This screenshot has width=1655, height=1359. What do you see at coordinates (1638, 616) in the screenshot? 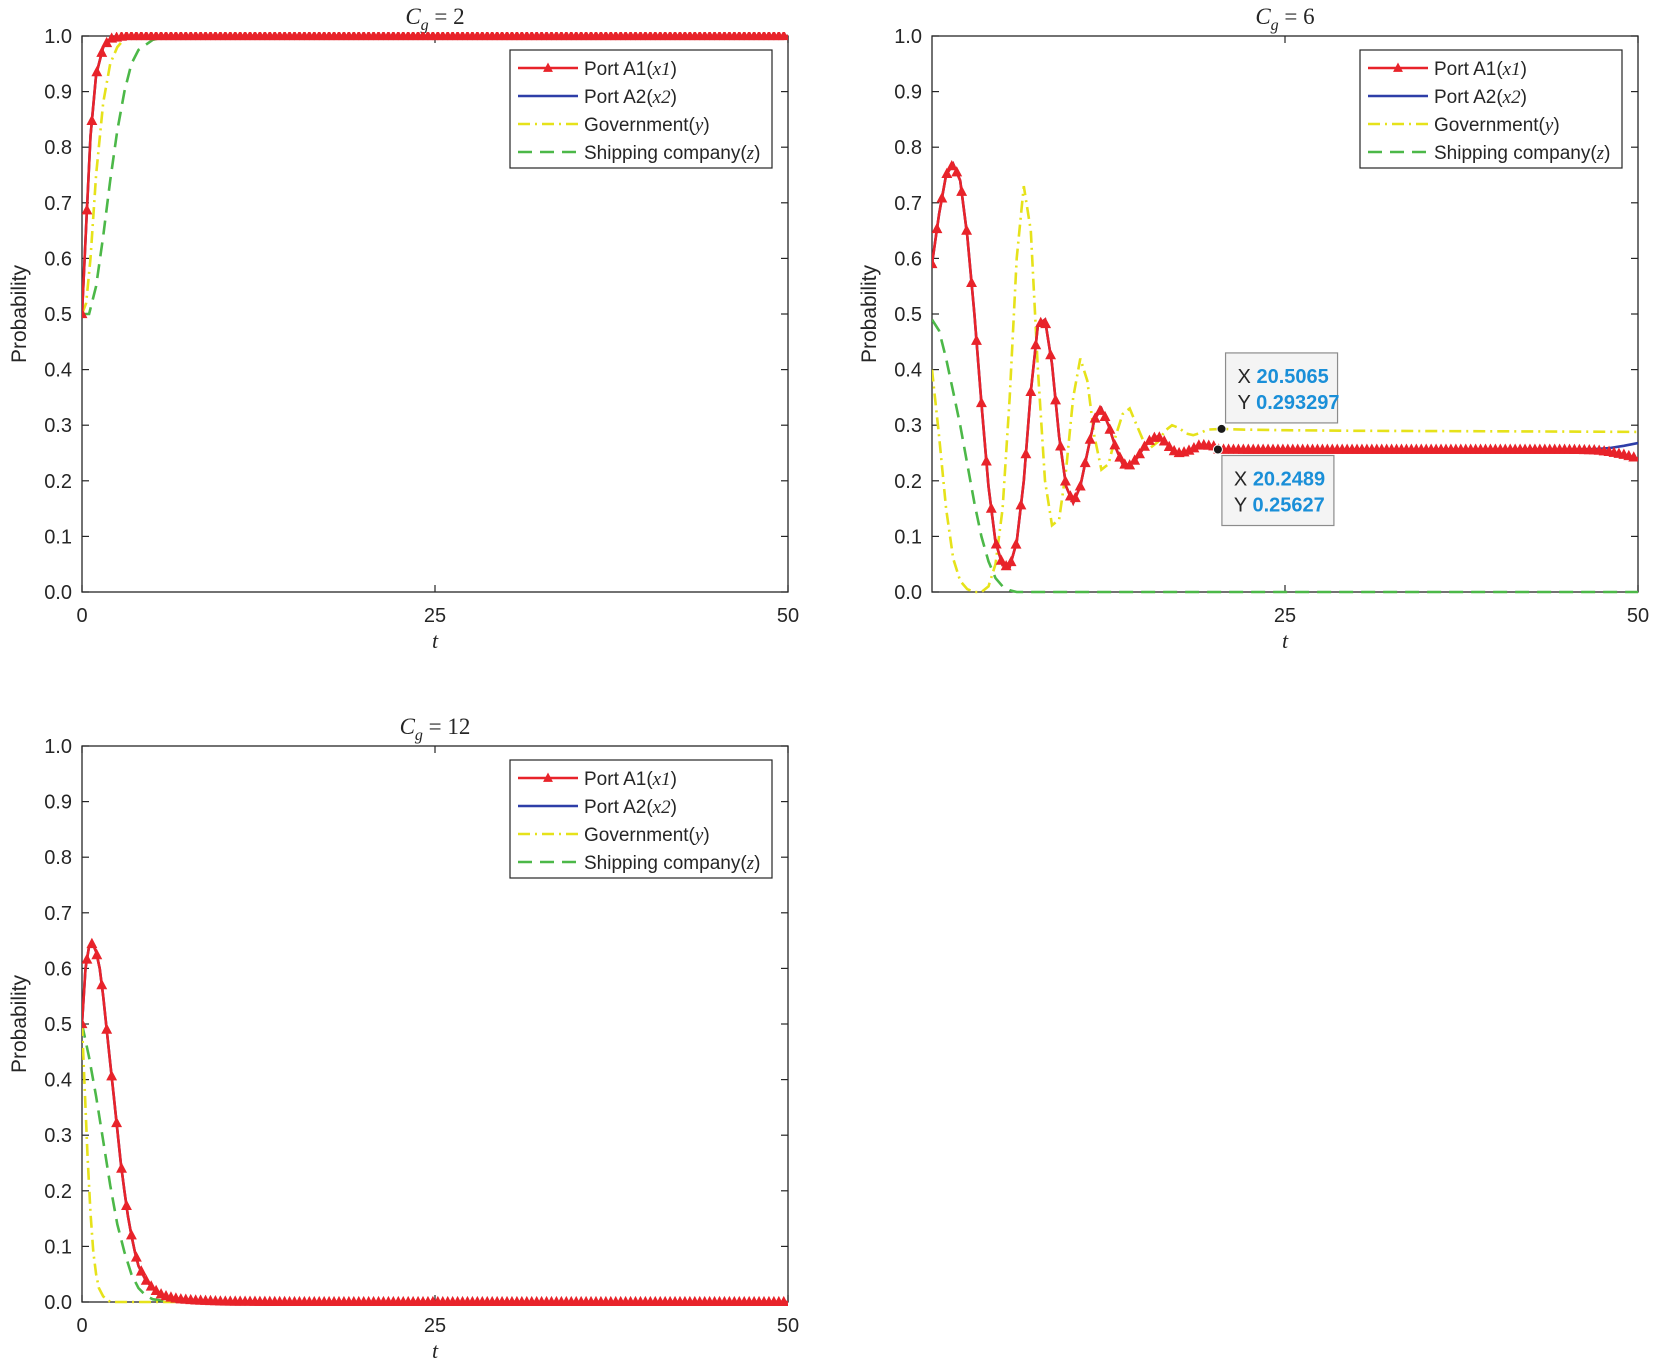
I see `x-tick-label: 50` at bounding box center [1638, 616].